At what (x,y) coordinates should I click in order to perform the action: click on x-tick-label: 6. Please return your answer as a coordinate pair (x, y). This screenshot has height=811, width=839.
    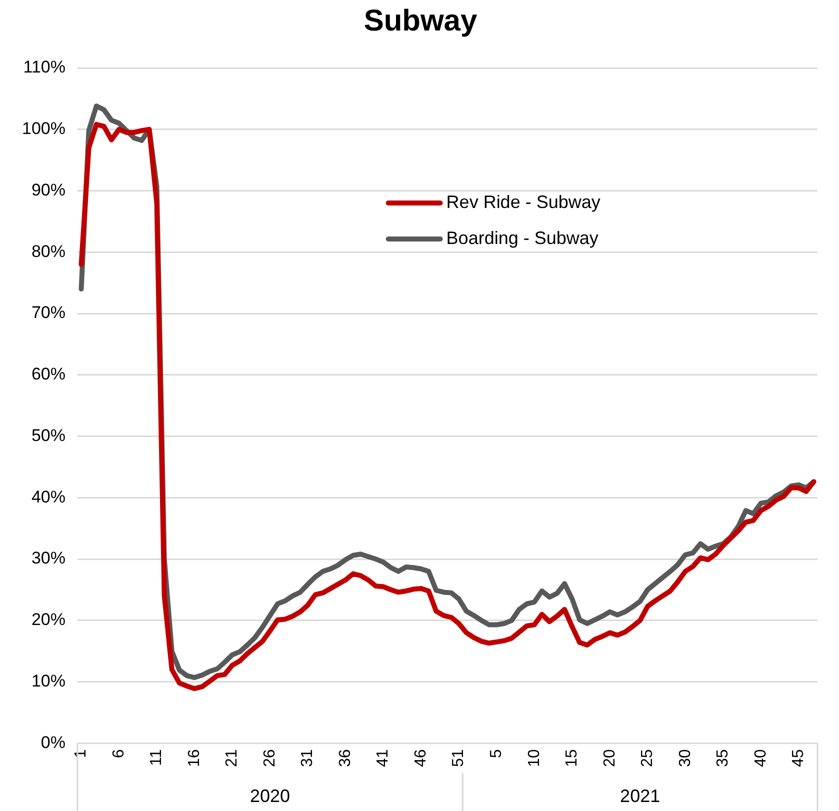
    Looking at the image, I should click on (119, 753).